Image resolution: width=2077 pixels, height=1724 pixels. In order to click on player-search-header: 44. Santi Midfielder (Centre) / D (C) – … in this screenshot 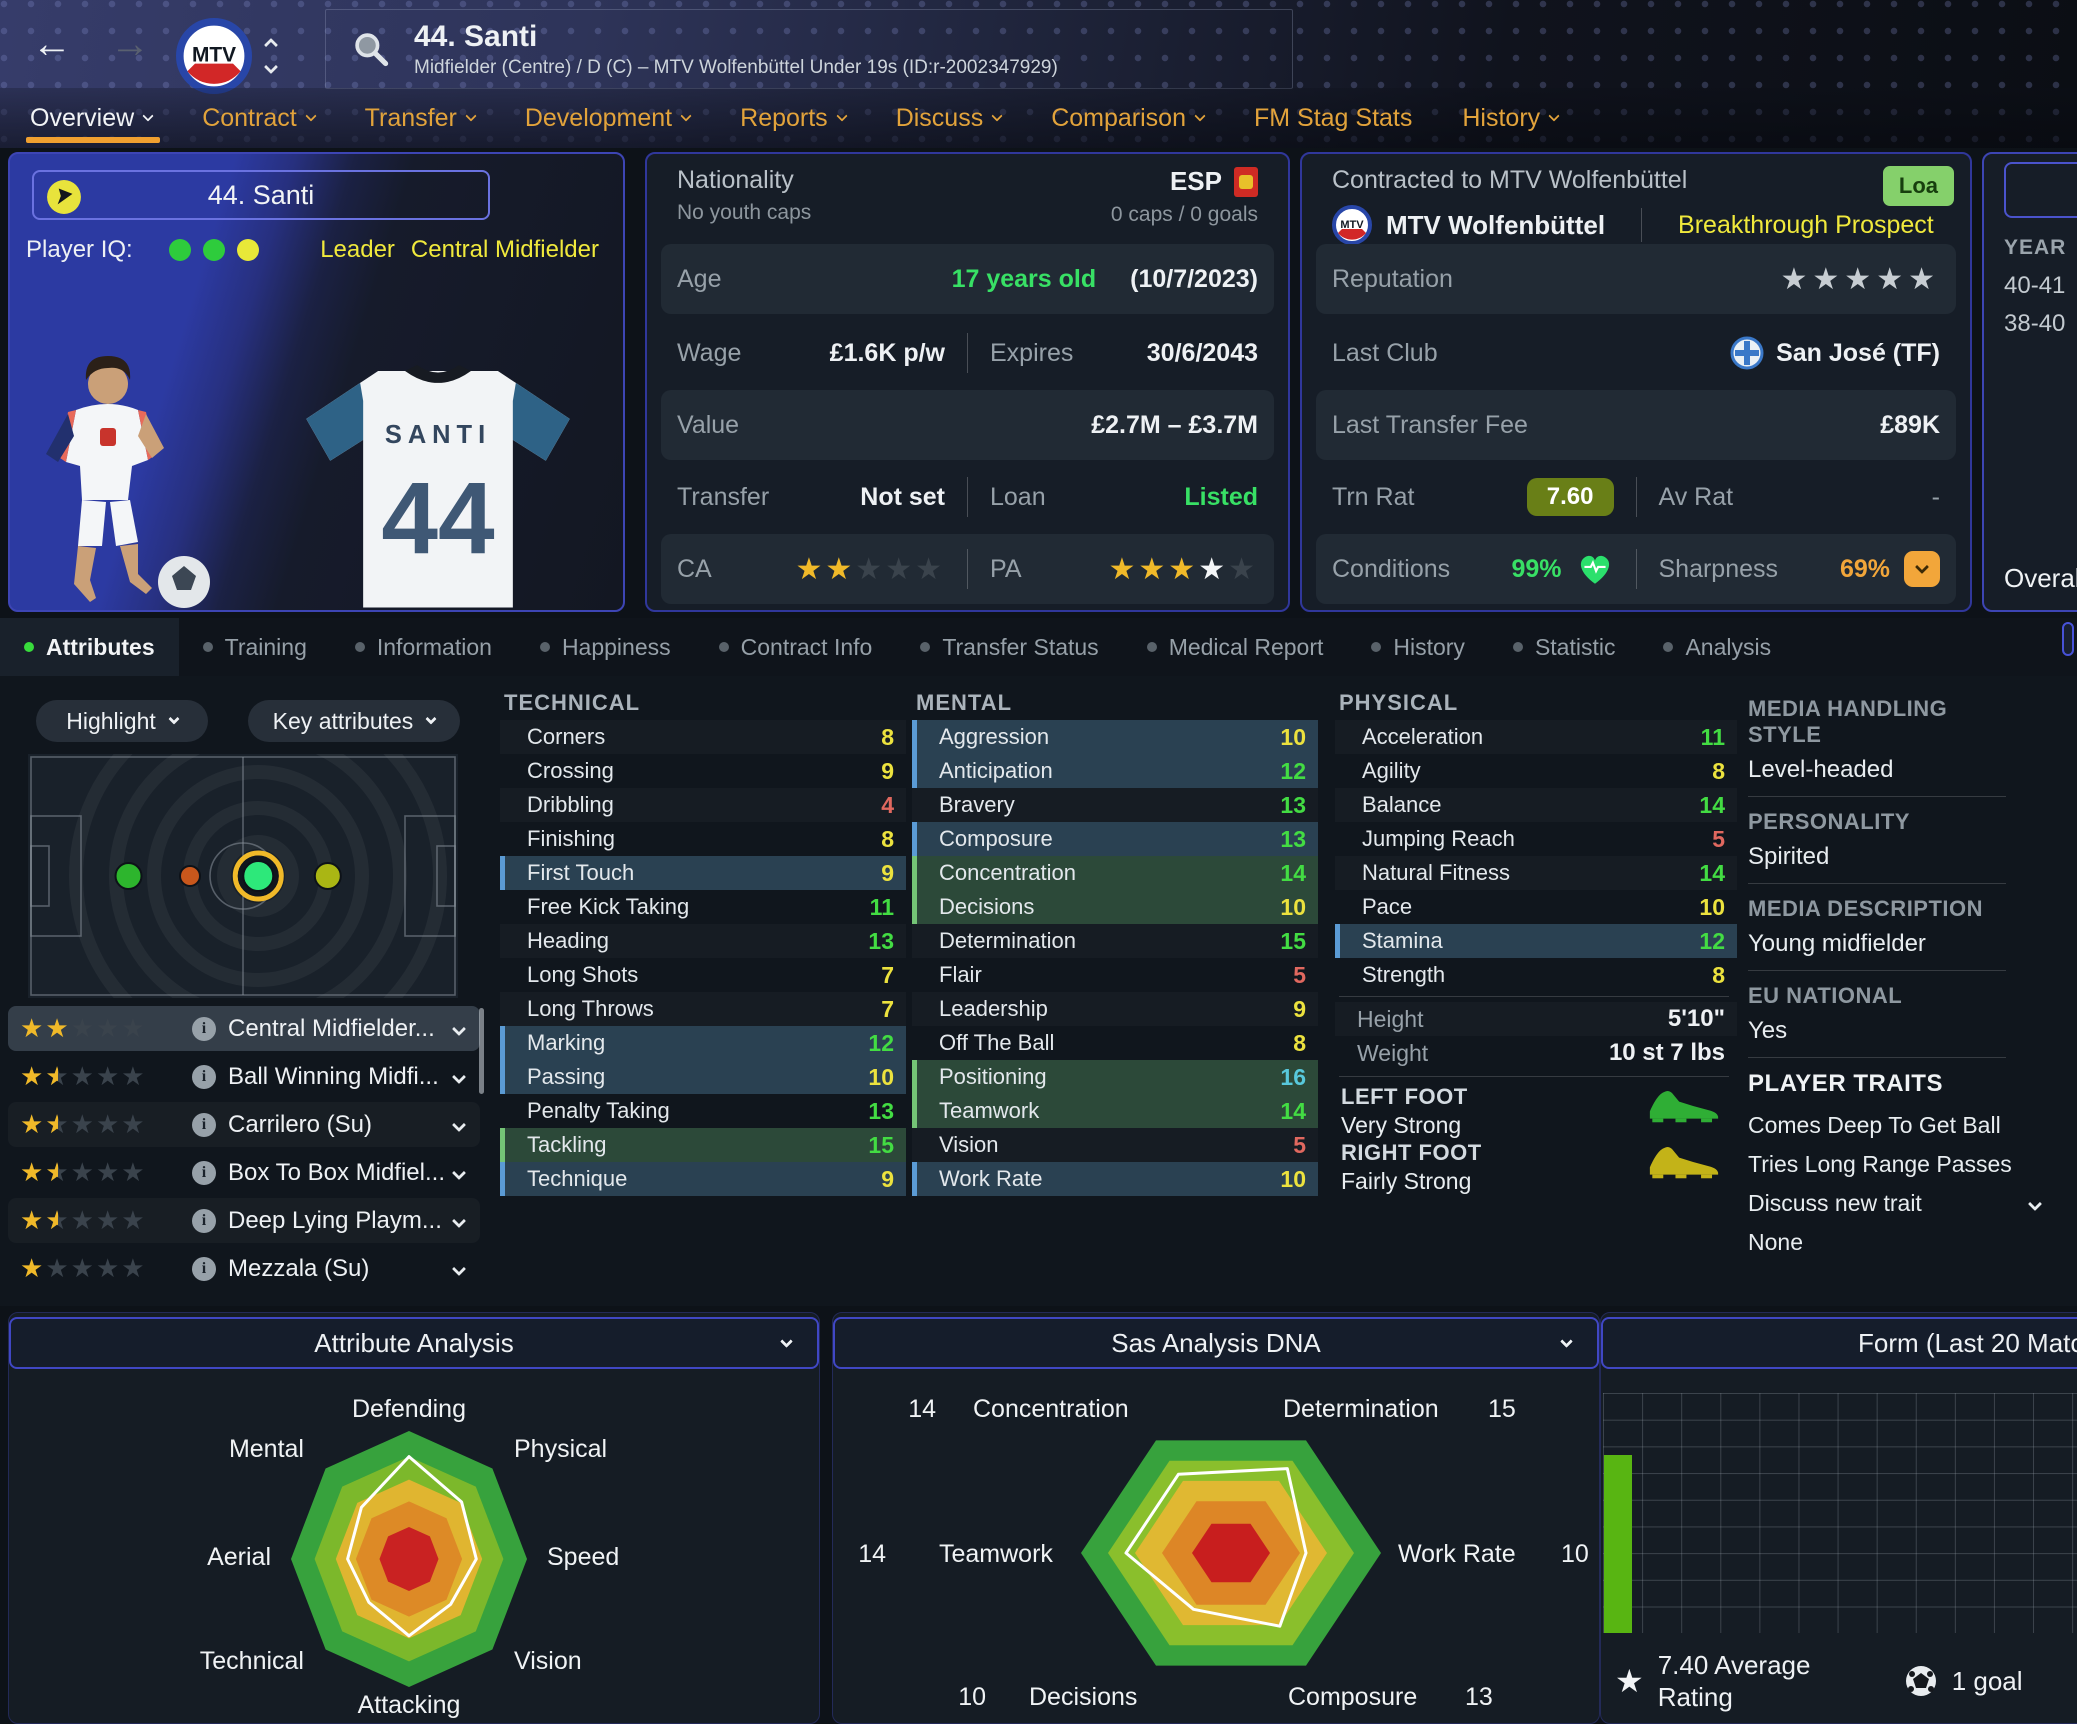, I will do `click(809, 49)`.